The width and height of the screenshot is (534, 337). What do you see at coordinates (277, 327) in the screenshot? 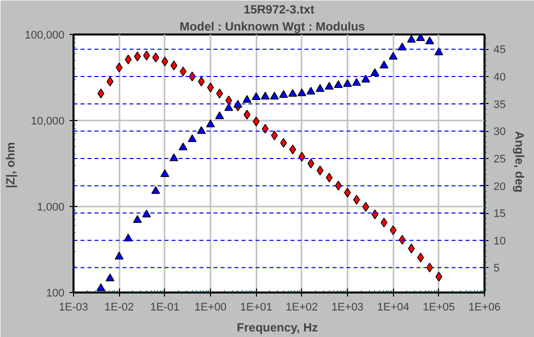
I see `x-axis-title: Frequency, Hz` at bounding box center [277, 327].